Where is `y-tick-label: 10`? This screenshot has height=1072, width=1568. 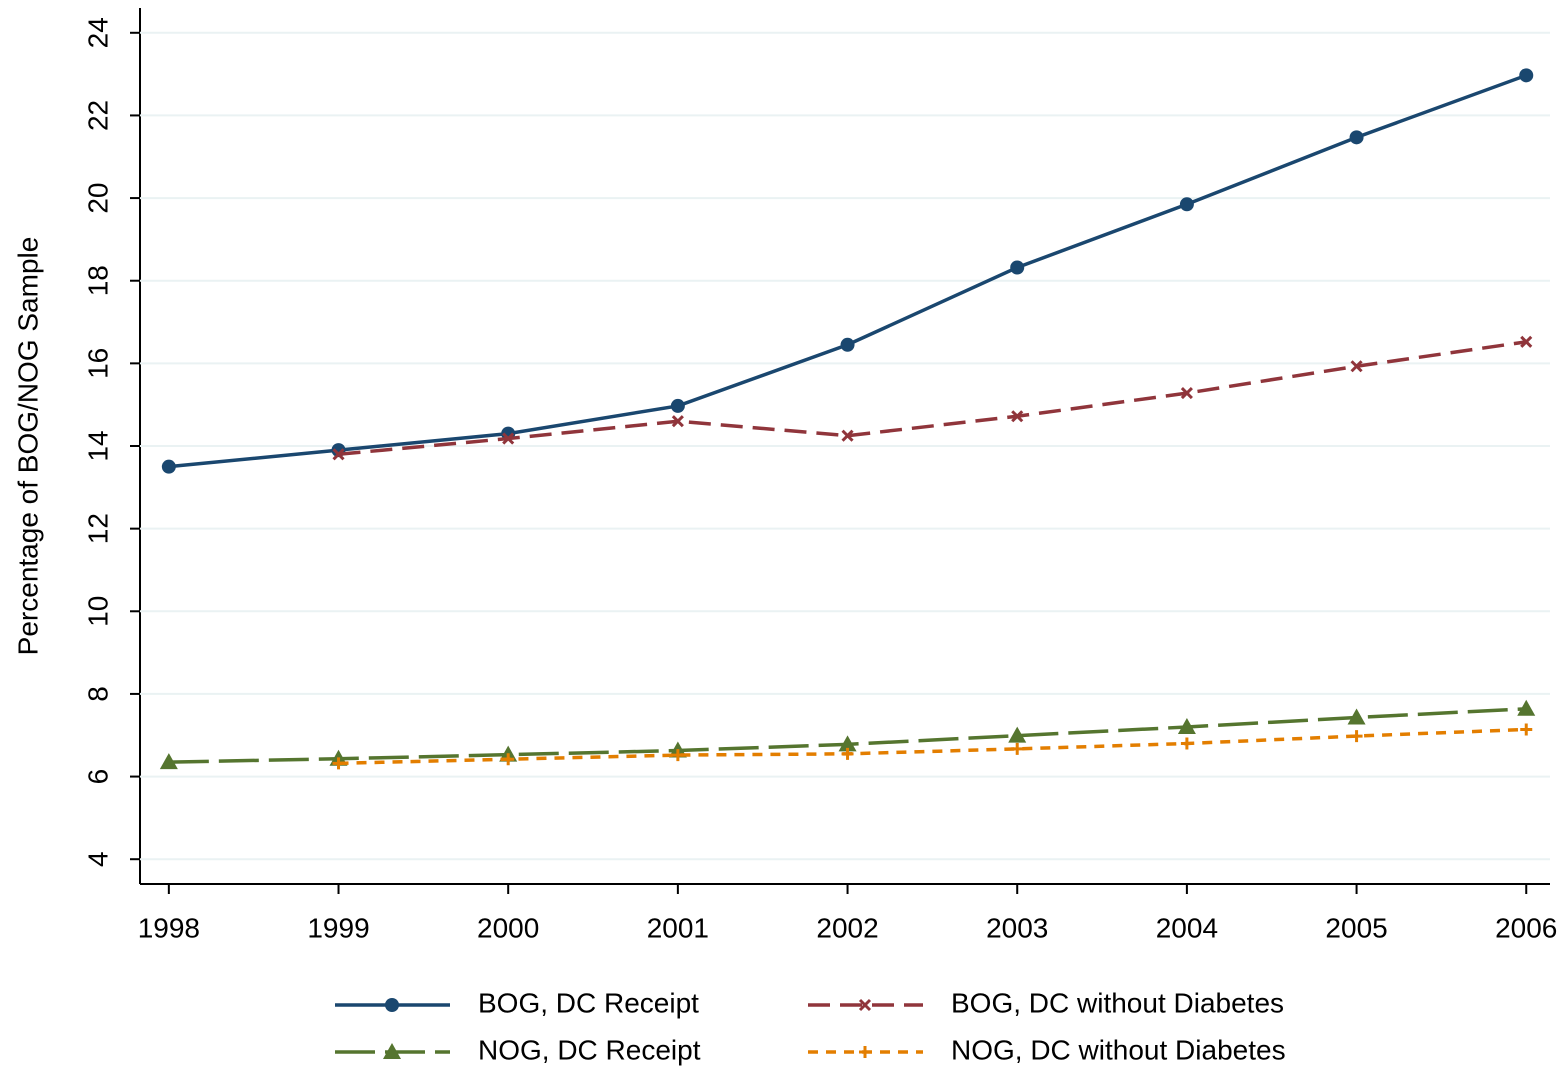
y-tick-label: 10 is located at coordinates (97, 611).